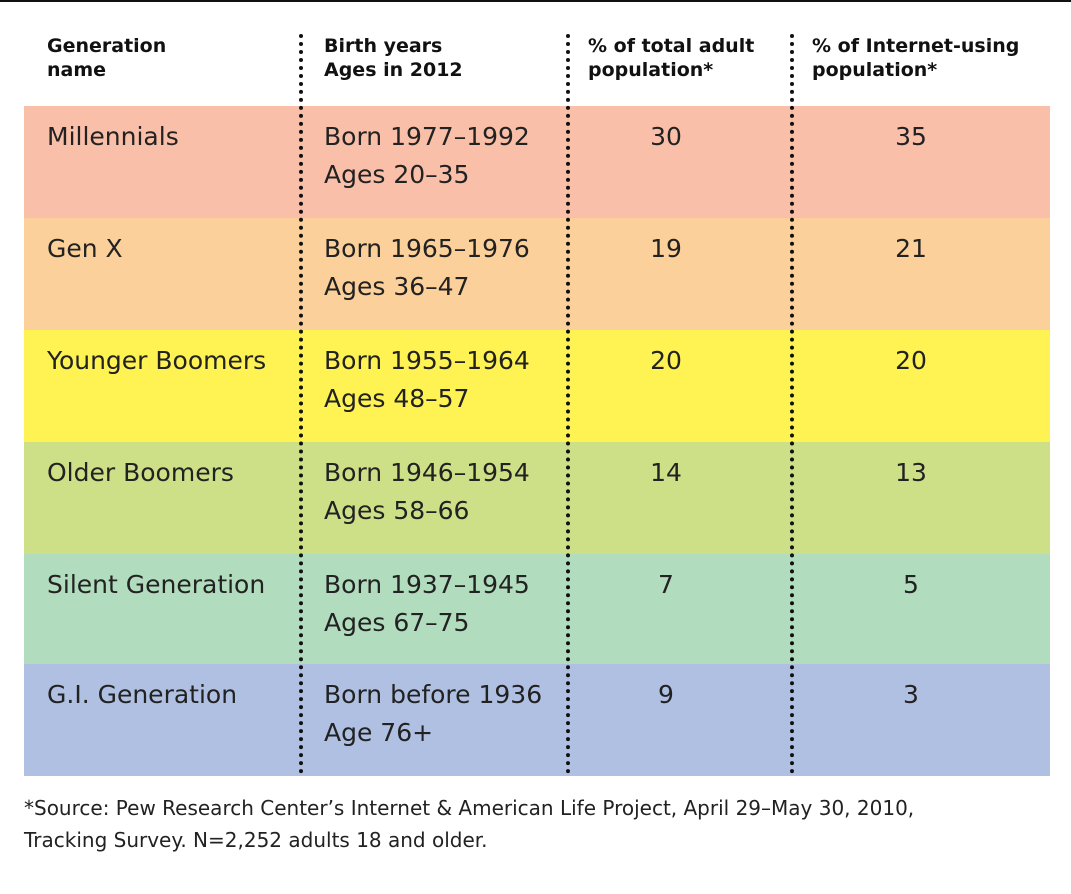 The height and width of the screenshot is (894, 1071). I want to click on row-silent-generation-ages: Ages 67–75, so click(397, 622).